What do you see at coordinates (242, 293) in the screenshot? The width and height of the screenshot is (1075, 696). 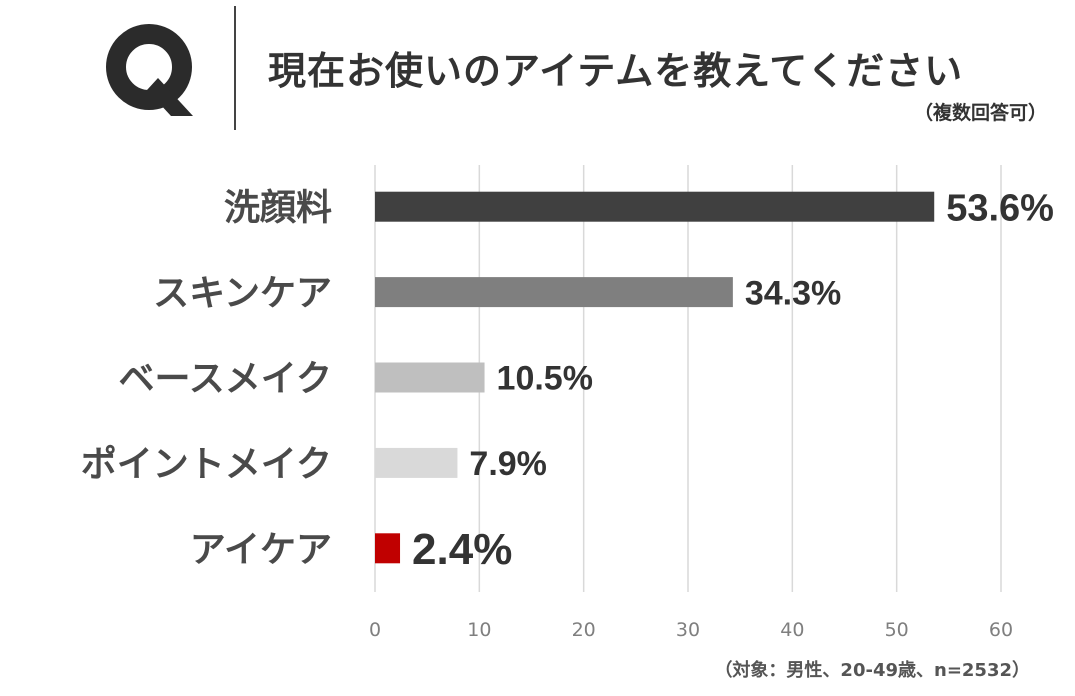 I see `category-label: スキンケア` at bounding box center [242, 293].